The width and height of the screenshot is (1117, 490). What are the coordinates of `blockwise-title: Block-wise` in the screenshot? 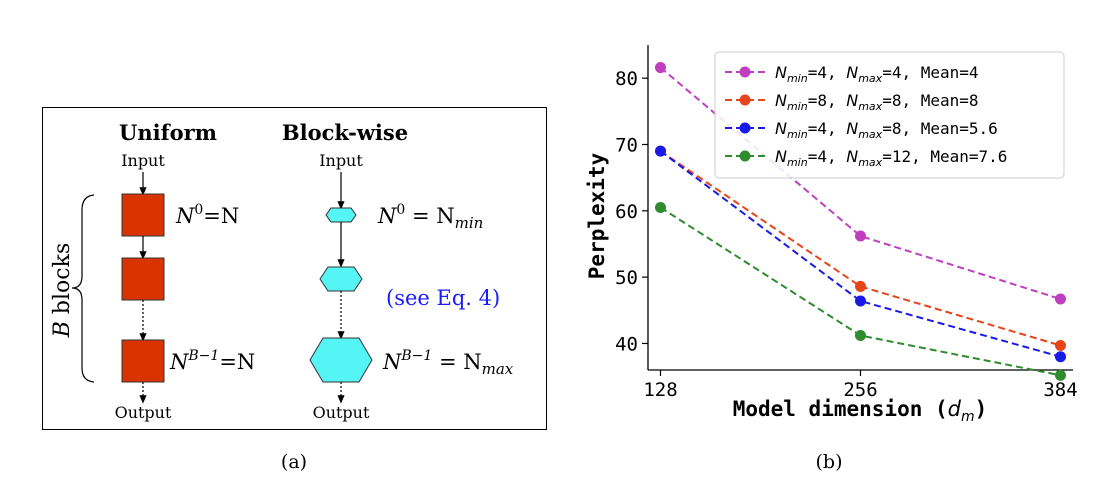 It's located at (345, 132).